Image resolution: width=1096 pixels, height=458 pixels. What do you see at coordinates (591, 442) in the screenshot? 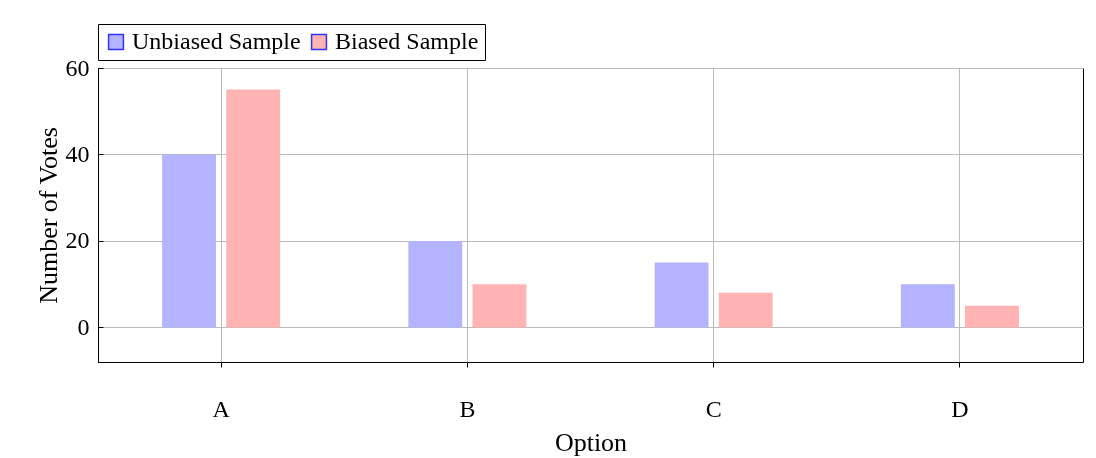
I see `x-axis-title: Option` at bounding box center [591, 442].